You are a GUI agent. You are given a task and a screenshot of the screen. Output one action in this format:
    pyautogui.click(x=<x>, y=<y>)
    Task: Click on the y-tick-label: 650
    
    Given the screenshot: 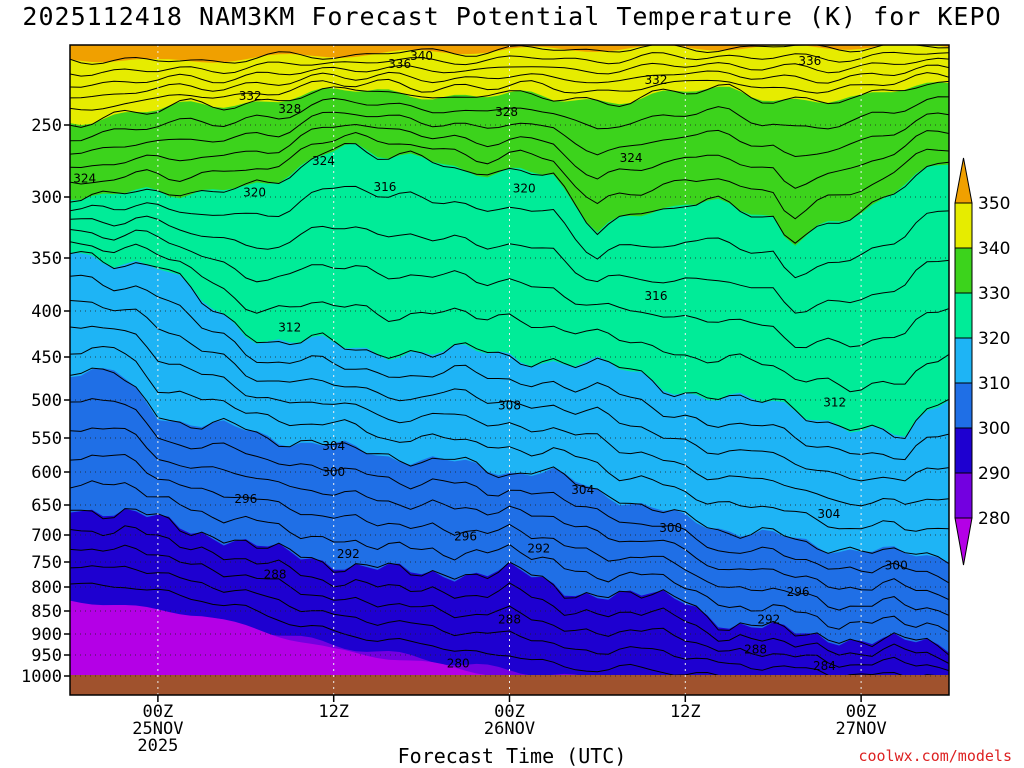 What is the action you would take?
    pyautogui.click(x=46, y=506)
    